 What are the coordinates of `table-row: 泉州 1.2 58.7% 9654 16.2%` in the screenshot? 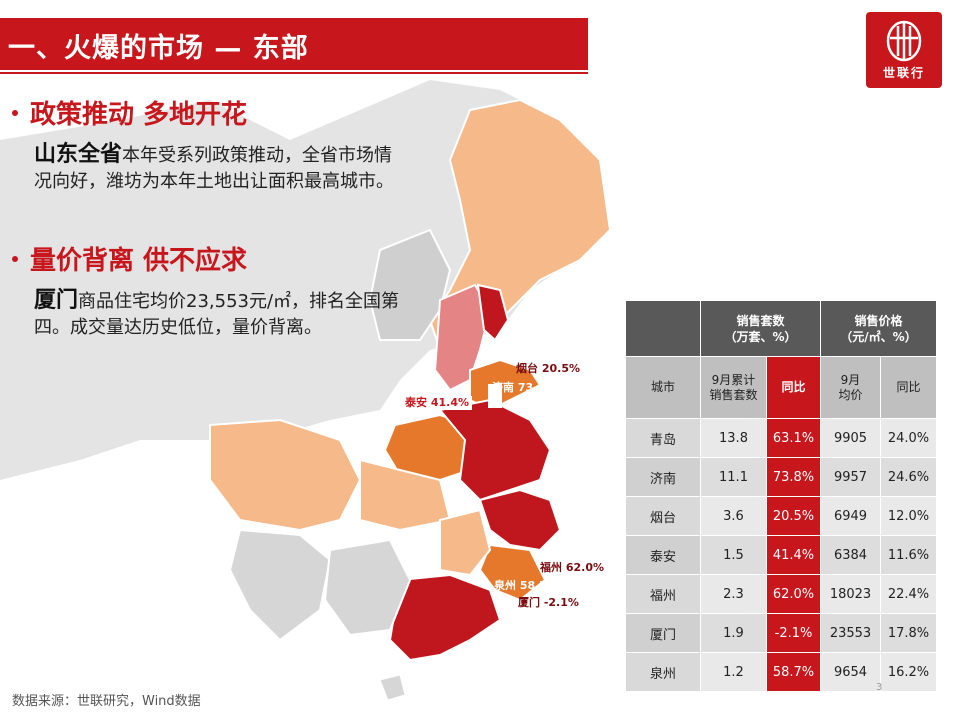 It's located at (781, 672).